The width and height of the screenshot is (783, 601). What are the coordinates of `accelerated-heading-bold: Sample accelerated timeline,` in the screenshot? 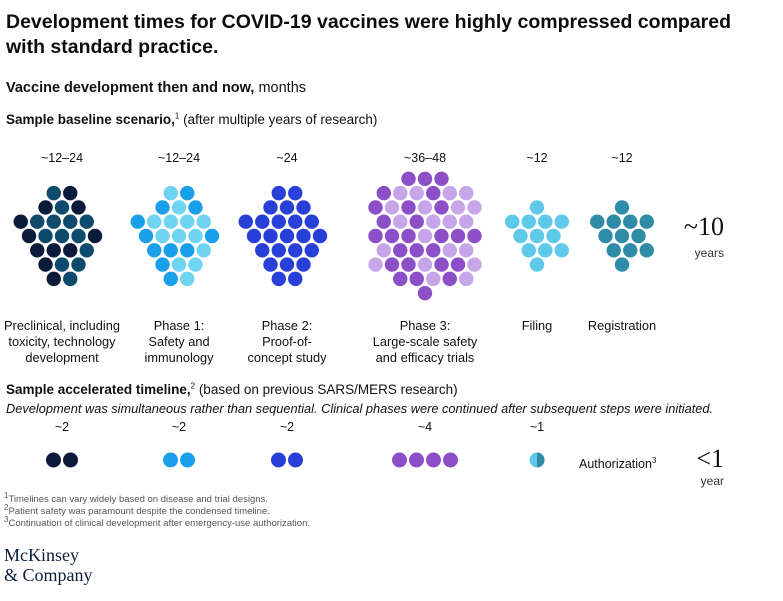 It's located at (98, 389).